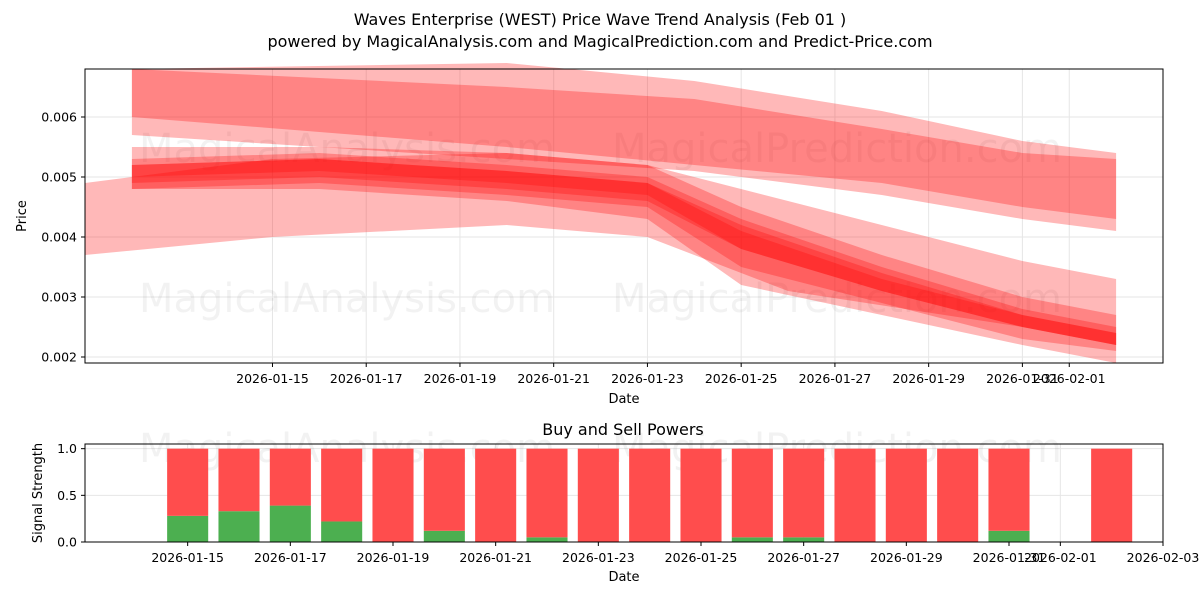 Image resolution: width=1200 pixels, height=600 pixels. Describe the element at coordinates (553, 378) in the screenshot. I see `price-x-tick-label: 2026-01-21` at that location.